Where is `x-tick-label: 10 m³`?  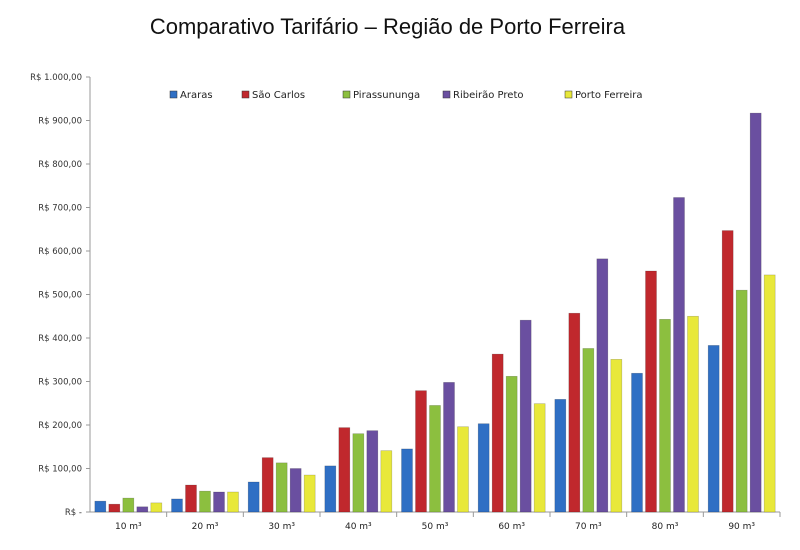
x-tick-label: 10 m³ is located at coordinates (128, 527).